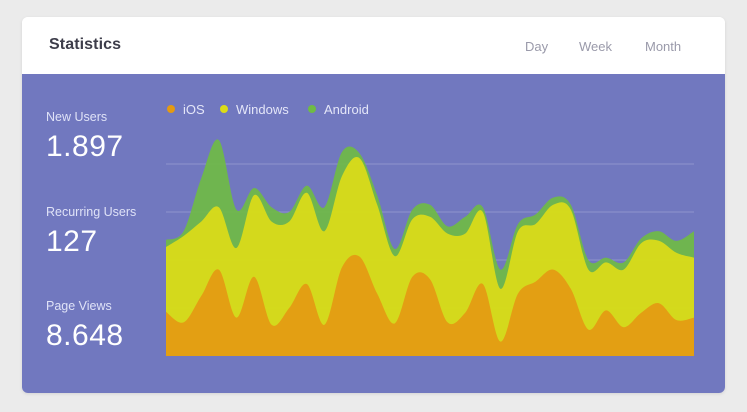  I want to click on card-header: Statistics Day Week Month, so click(373, 45).